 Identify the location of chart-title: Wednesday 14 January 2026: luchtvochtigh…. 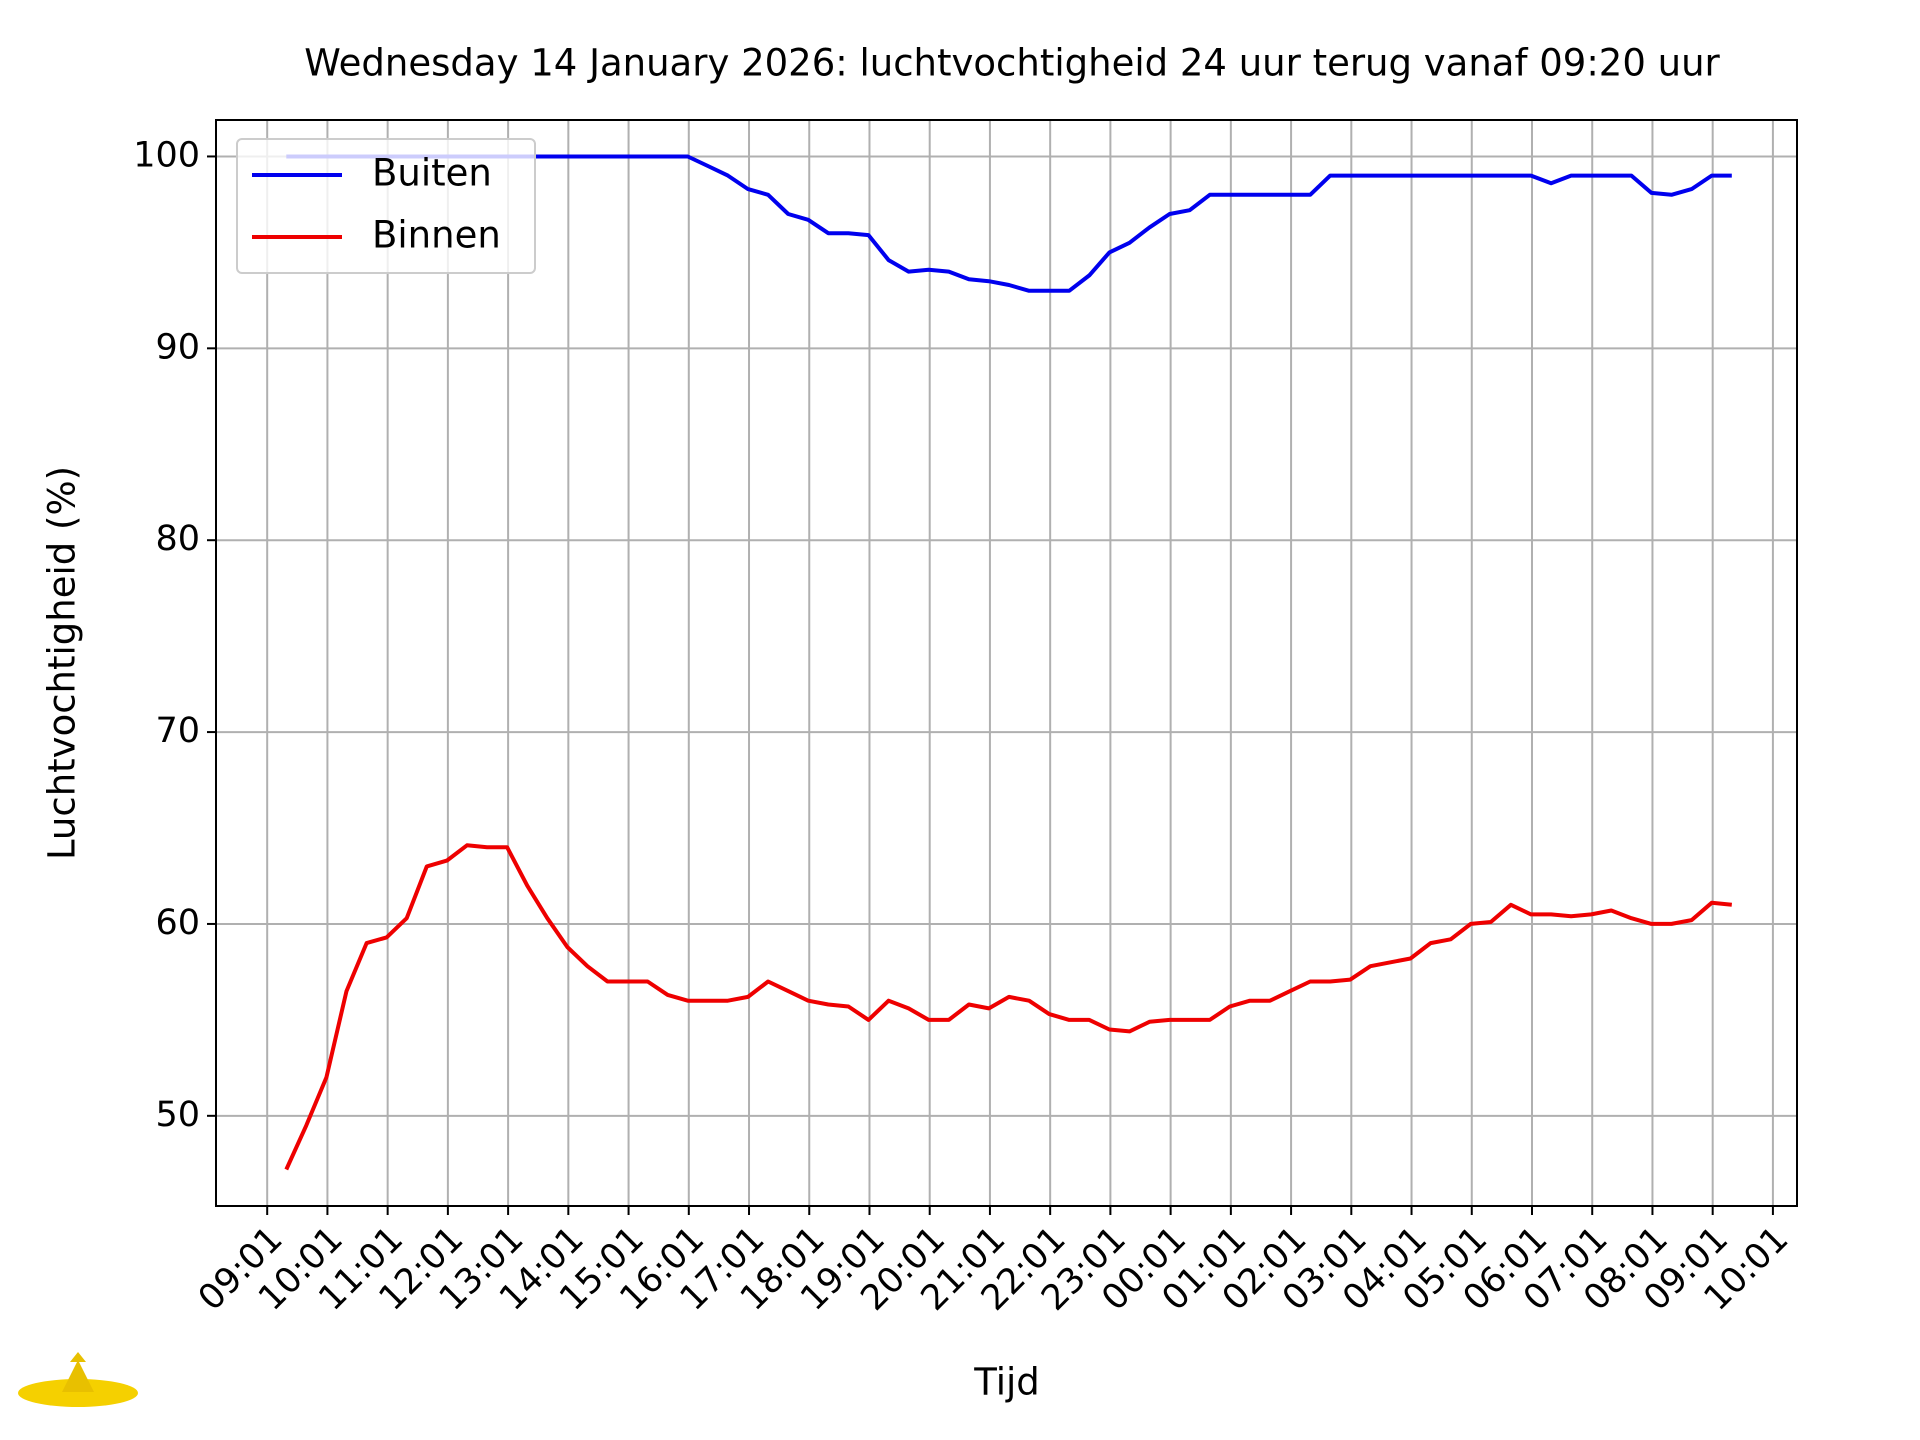
(1012, 63).